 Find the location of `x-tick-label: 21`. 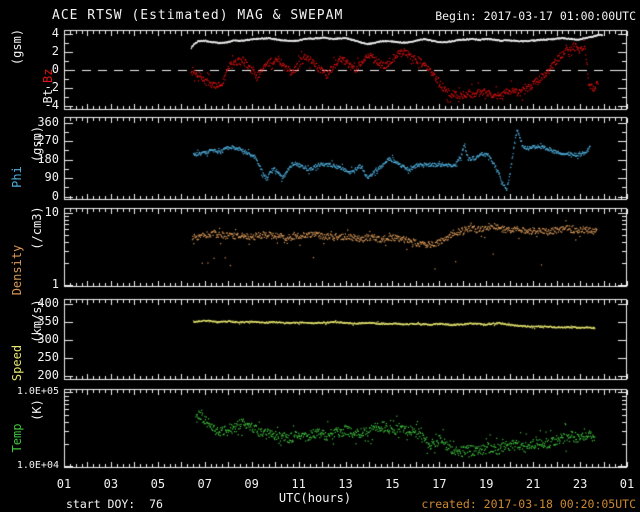

x-tick-label: 21 is located at coordinates (533, 484).